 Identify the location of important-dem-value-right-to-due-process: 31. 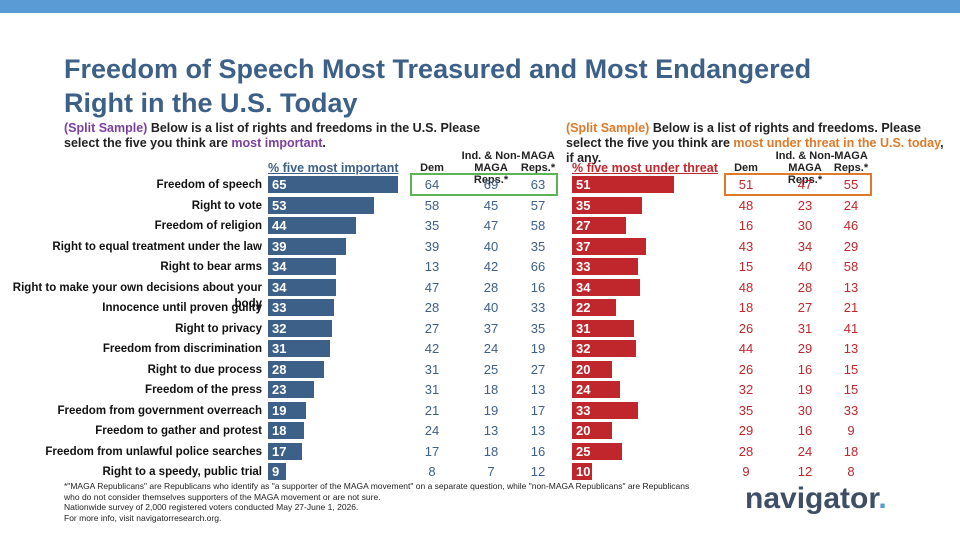
(432, 369).